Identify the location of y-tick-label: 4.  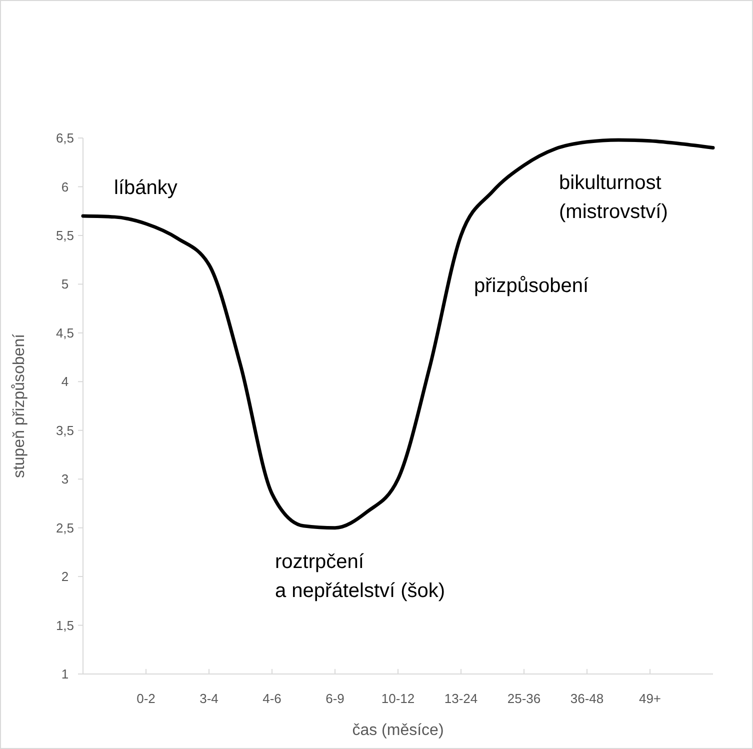
(65, 382).